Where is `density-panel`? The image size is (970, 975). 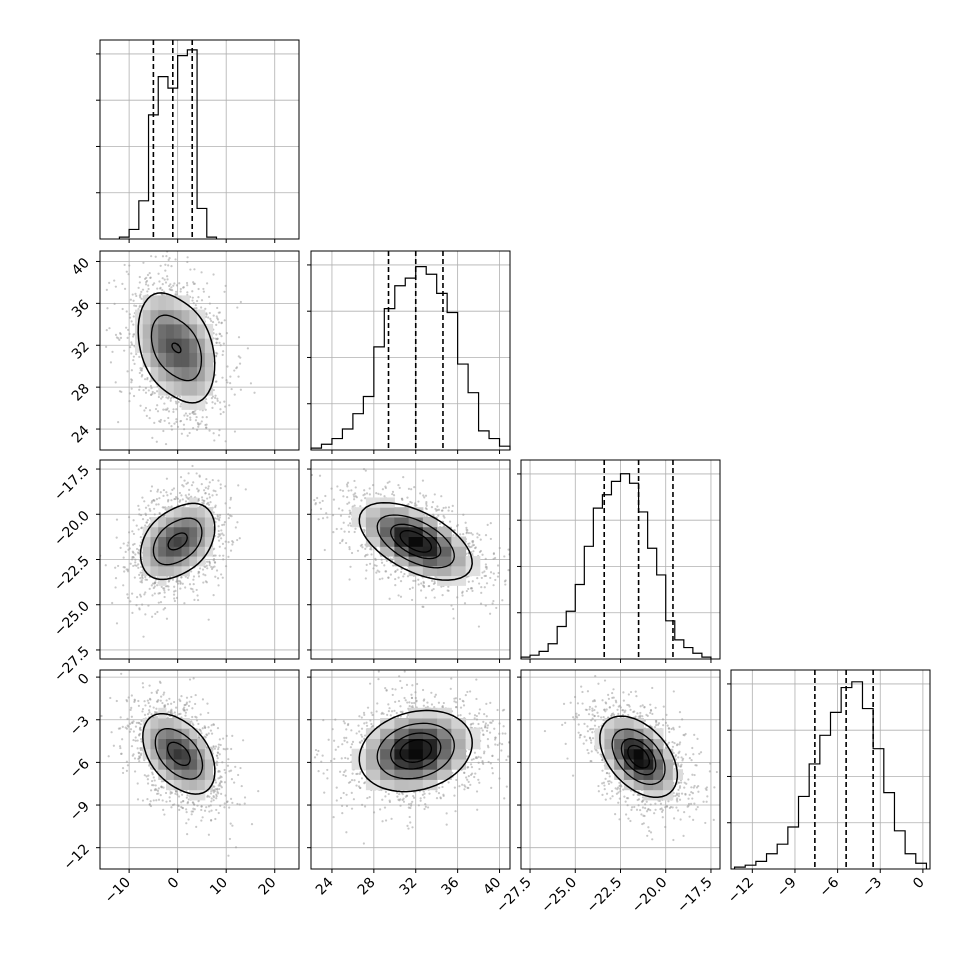
density-panel is located at coordinates (197, 560).